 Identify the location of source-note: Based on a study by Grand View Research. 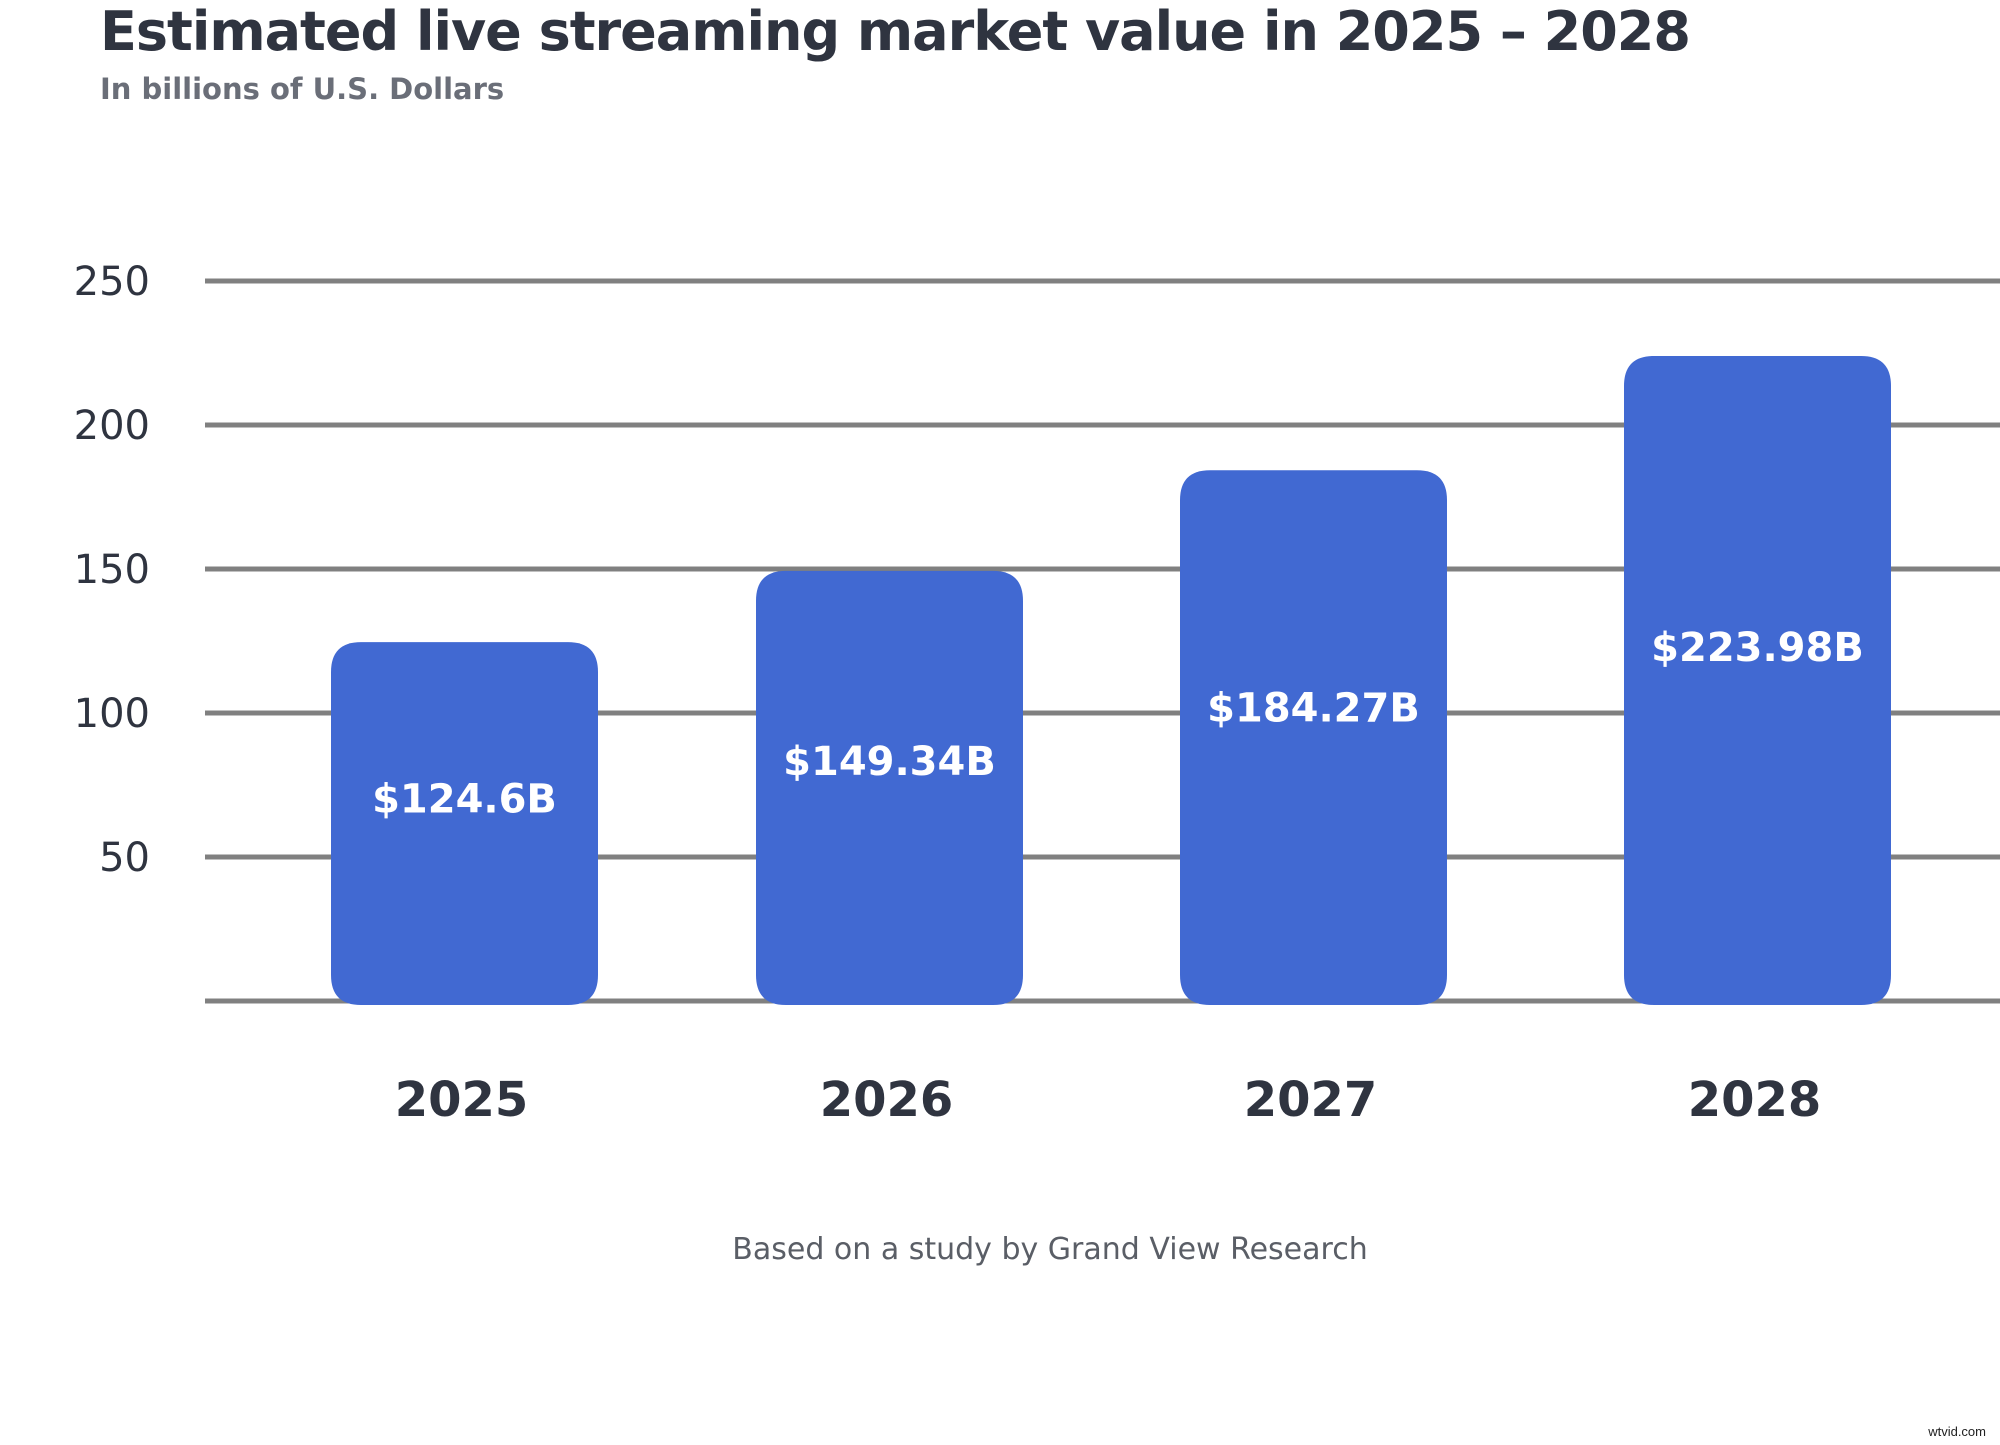
(1050, 1249).